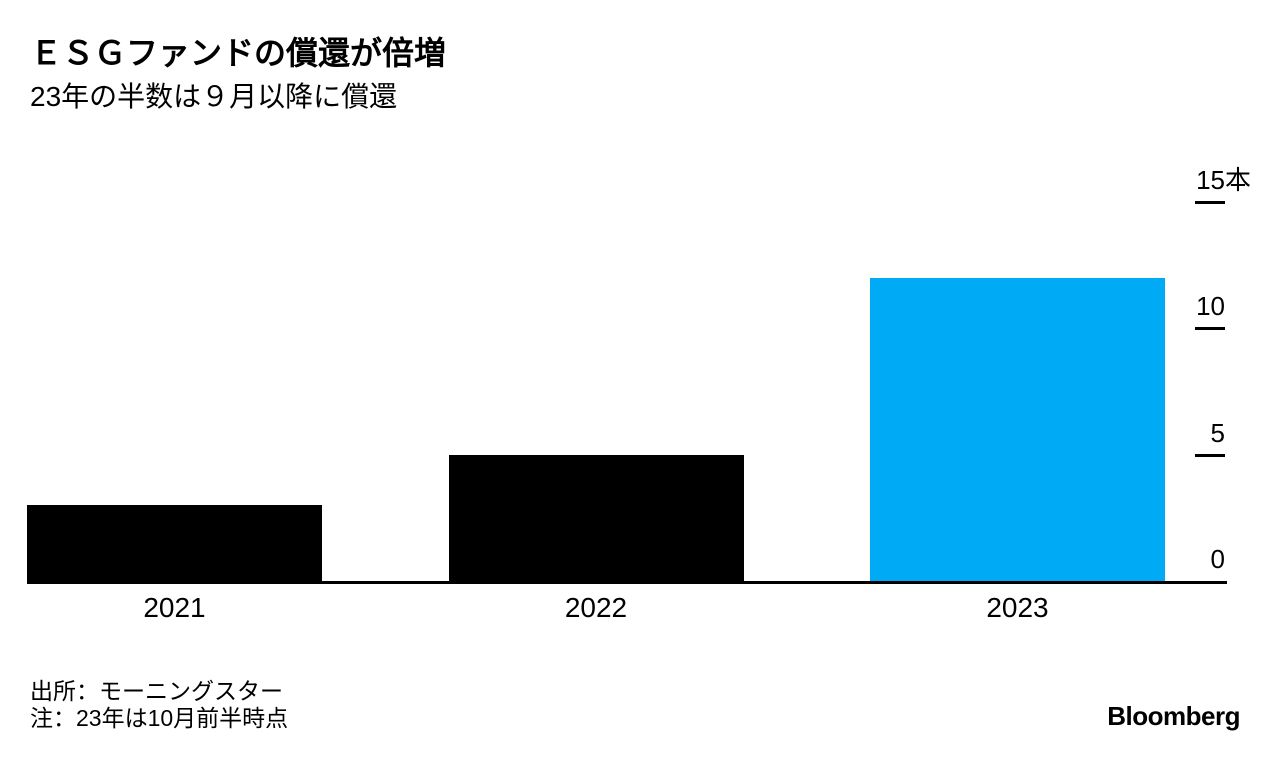  I want to click on y-tick-label-15: 15本, so click(1223, 180).